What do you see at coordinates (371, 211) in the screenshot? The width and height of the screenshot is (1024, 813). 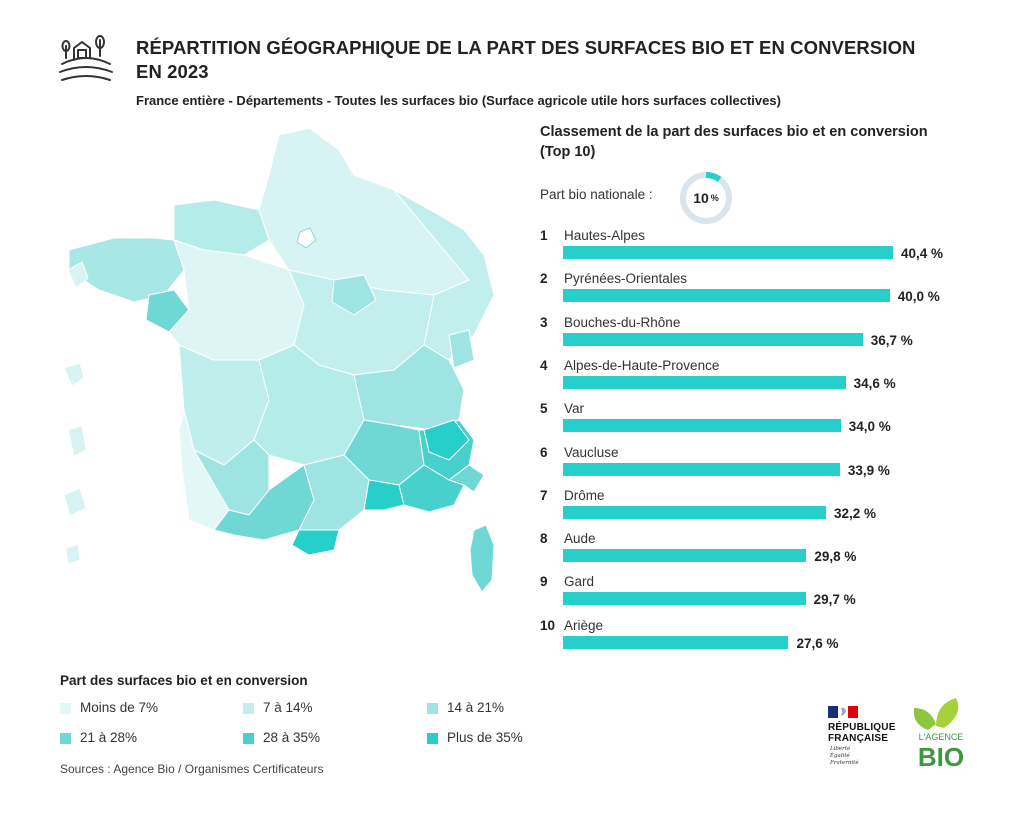 I see `map-north` at bounding box center [371, 211].